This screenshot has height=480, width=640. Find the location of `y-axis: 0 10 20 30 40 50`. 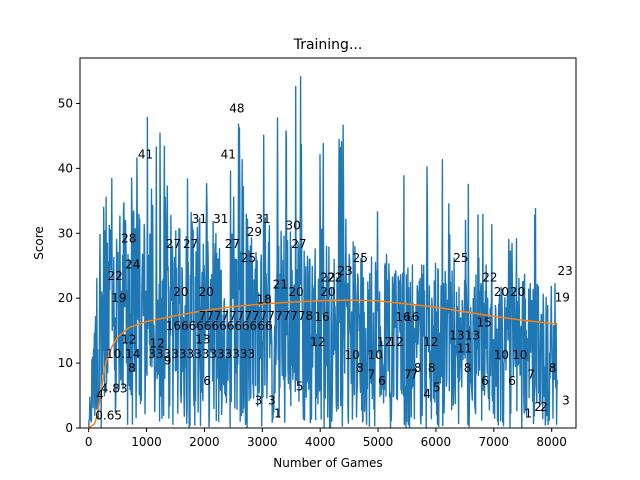

y-axis: 0 10 20 30 40 50 is located at coordinates (69, 265).